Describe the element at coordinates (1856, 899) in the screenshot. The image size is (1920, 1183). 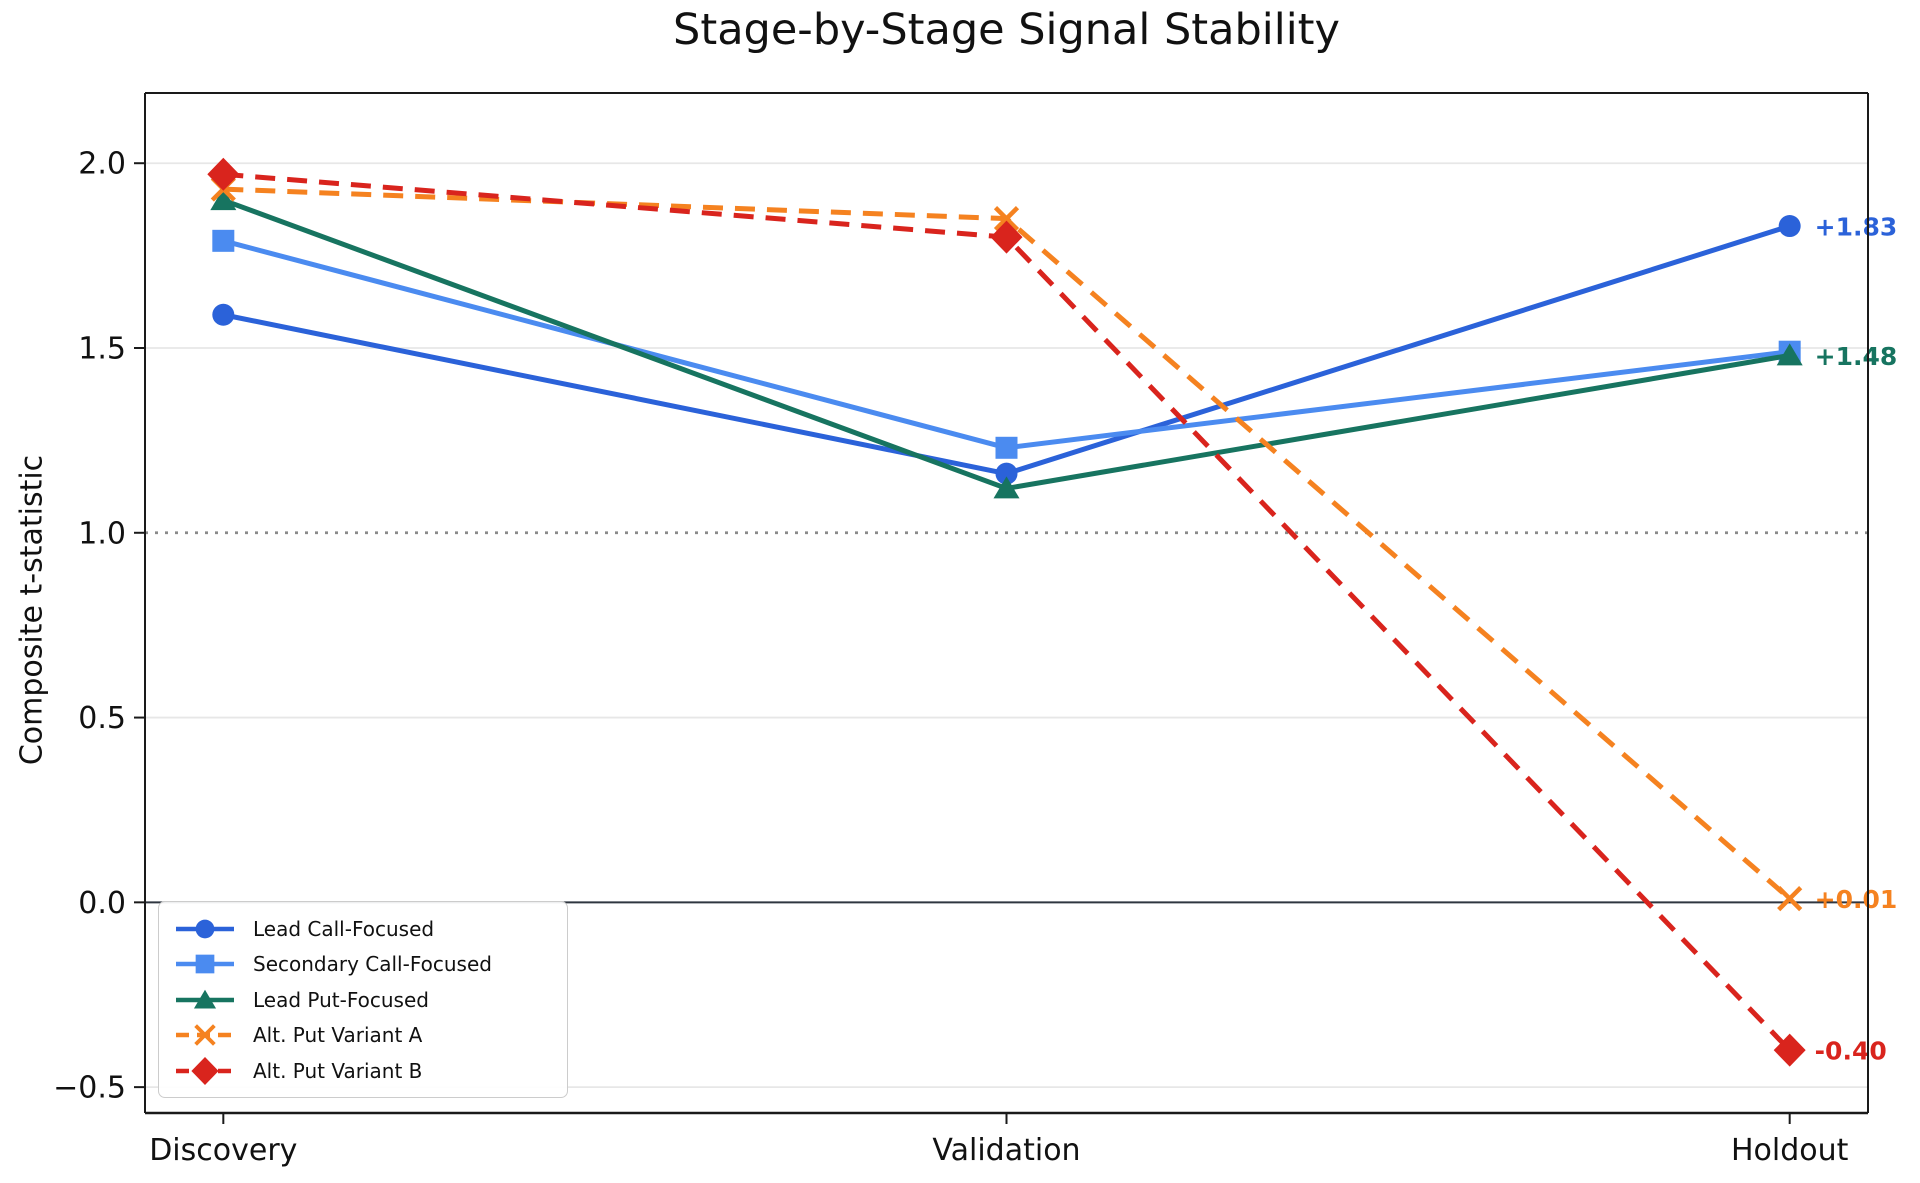
I see `end-label: +0.01` at that location.